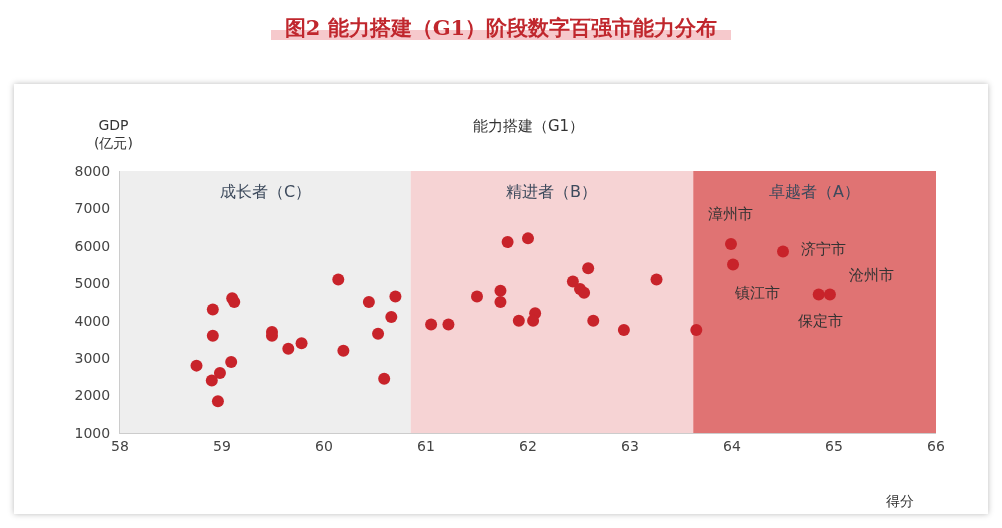 The image size is (1002, 528). I want to click on band-label: 成长者（C）, so click(266, 191).